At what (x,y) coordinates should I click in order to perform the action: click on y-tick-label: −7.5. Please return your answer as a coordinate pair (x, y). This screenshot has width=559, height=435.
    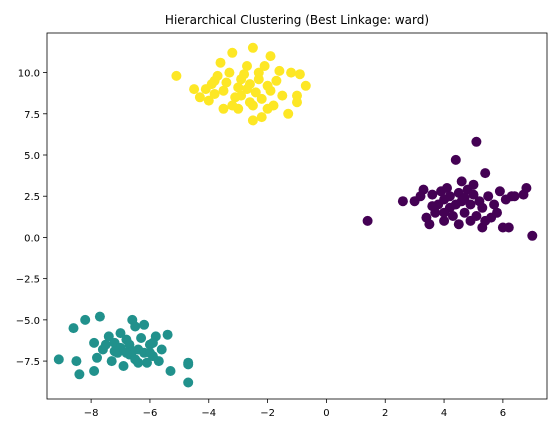
    Looking at the image, I should click on (28, 362).